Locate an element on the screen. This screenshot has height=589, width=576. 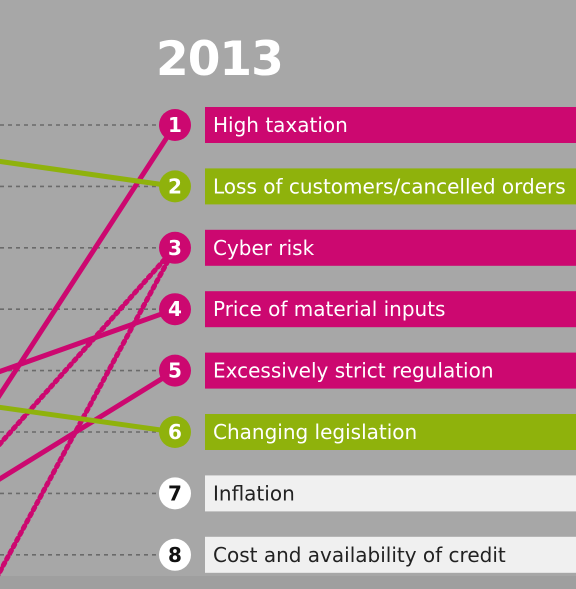
rank-number: 1 is located at coordinates (175, 125).